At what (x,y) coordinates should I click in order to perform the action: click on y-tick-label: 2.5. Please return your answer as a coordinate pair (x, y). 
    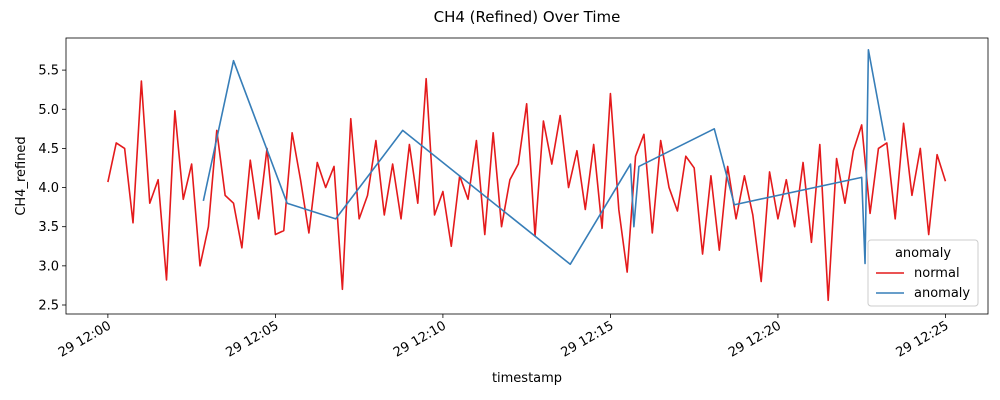
    Looking at the image, I should click on (48, 305).